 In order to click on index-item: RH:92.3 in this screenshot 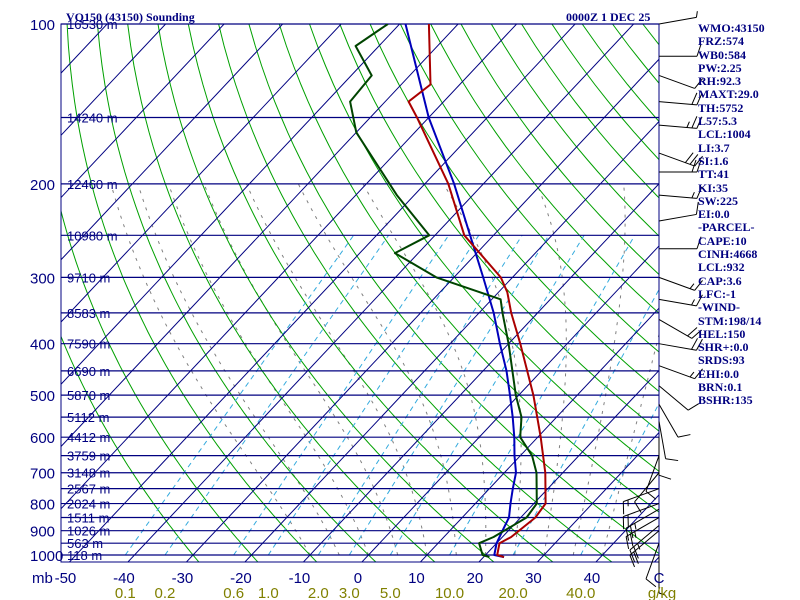, I will do `click(719, 81)`.